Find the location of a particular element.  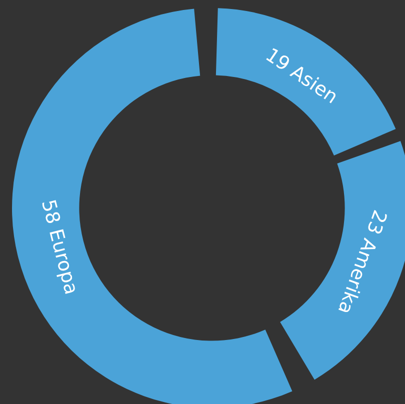

data-label: 23 is located at coordinates (376, 222).